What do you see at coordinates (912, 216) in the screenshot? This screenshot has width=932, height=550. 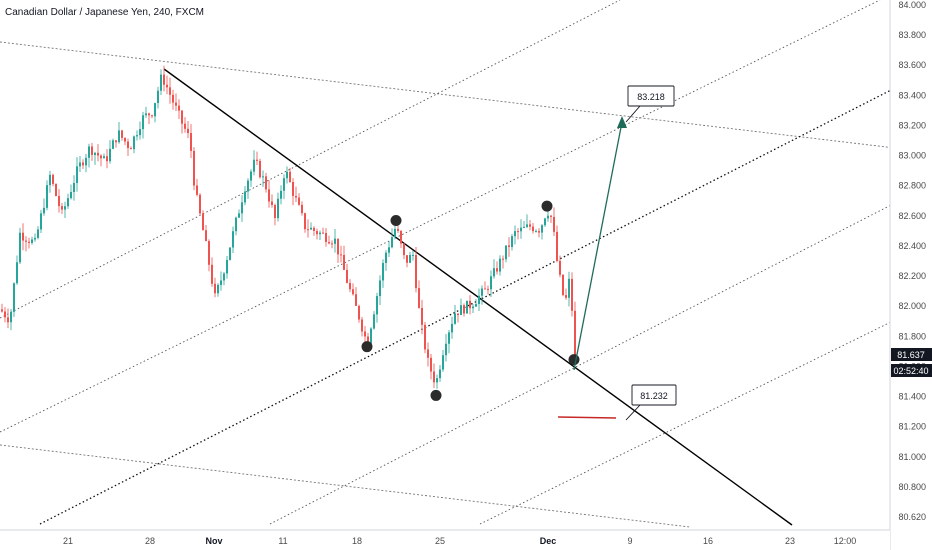 I see `price-tick-label: 82.600` at bounding box center [912, 216].